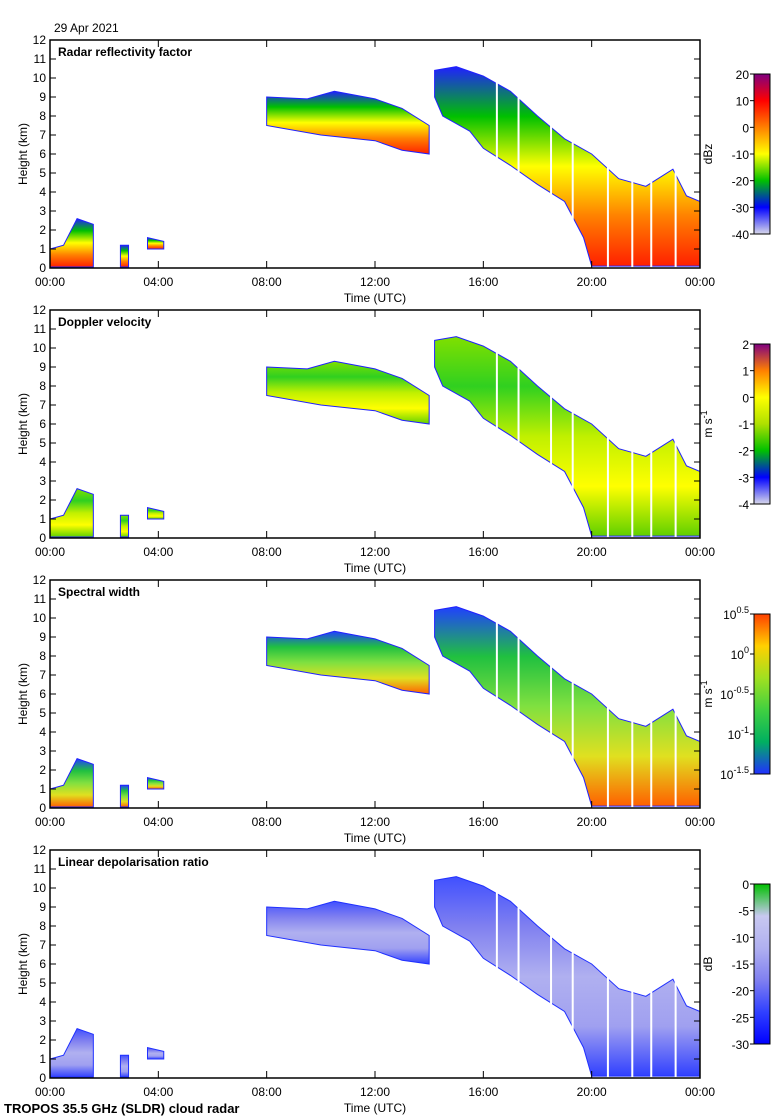  Describe the element at coordinates (105, 322) in the screenshot. I see `panel-title: Doppler velocity` at that location.